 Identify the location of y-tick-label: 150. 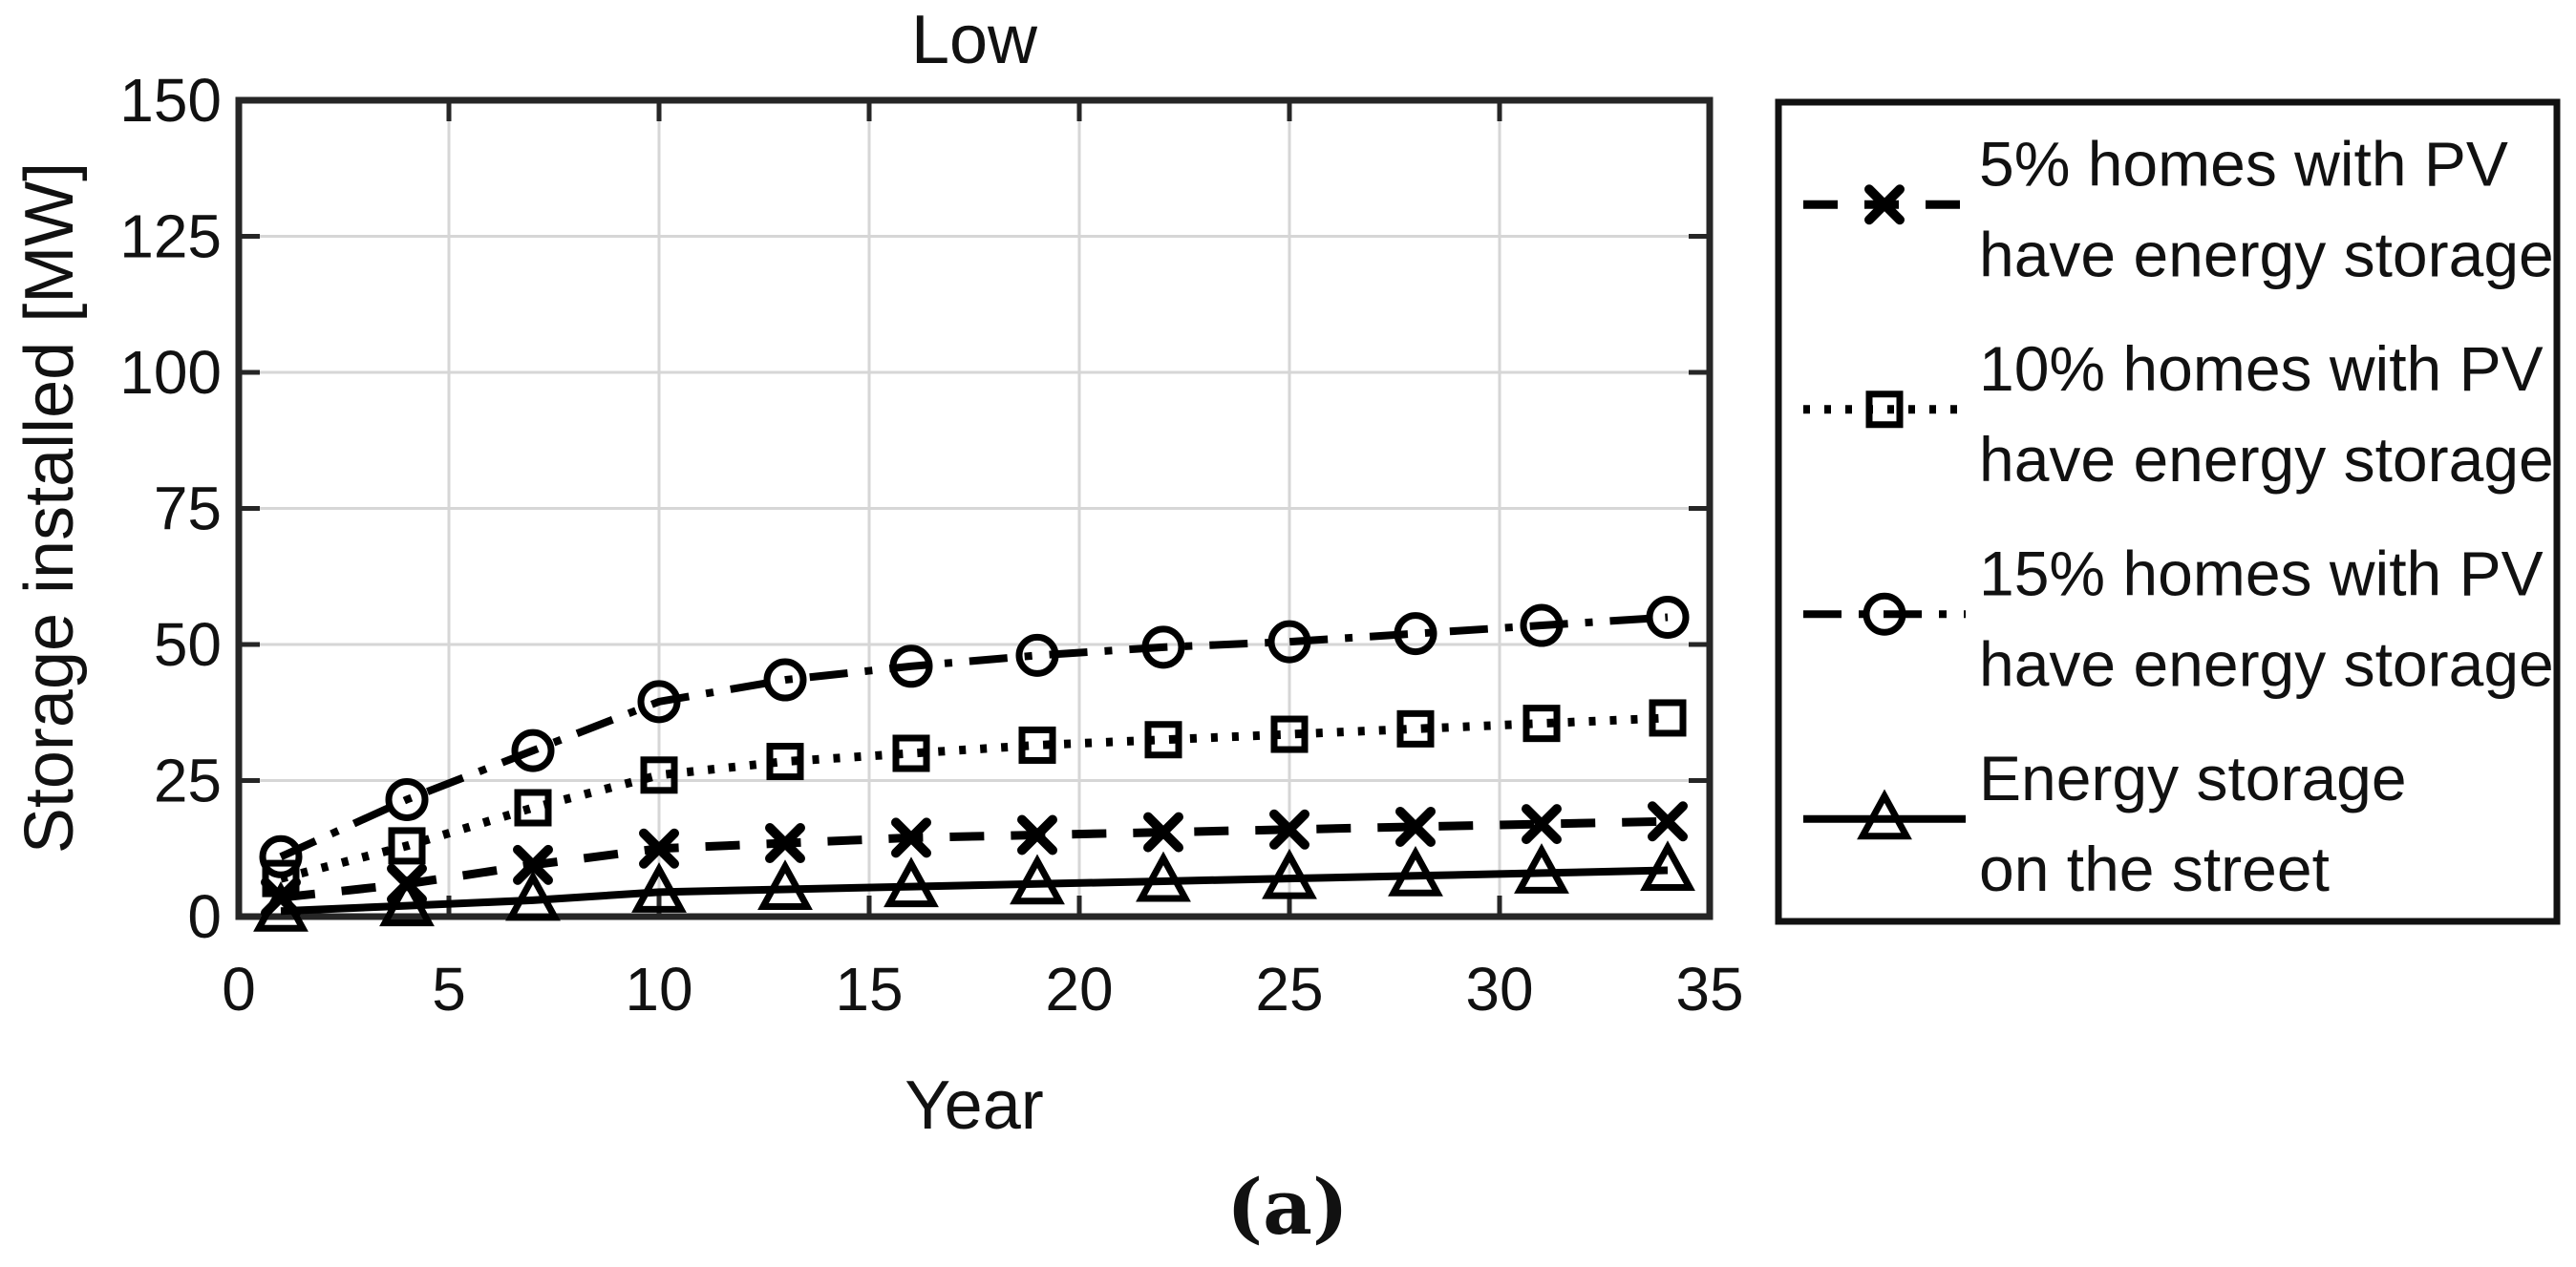
(170, 100).